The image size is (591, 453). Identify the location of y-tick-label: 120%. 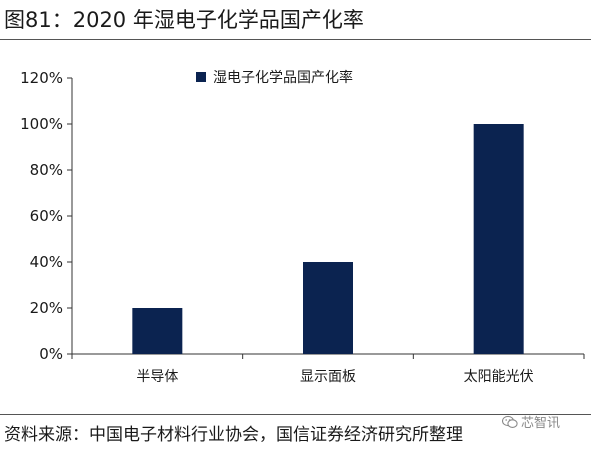
(41, 78).